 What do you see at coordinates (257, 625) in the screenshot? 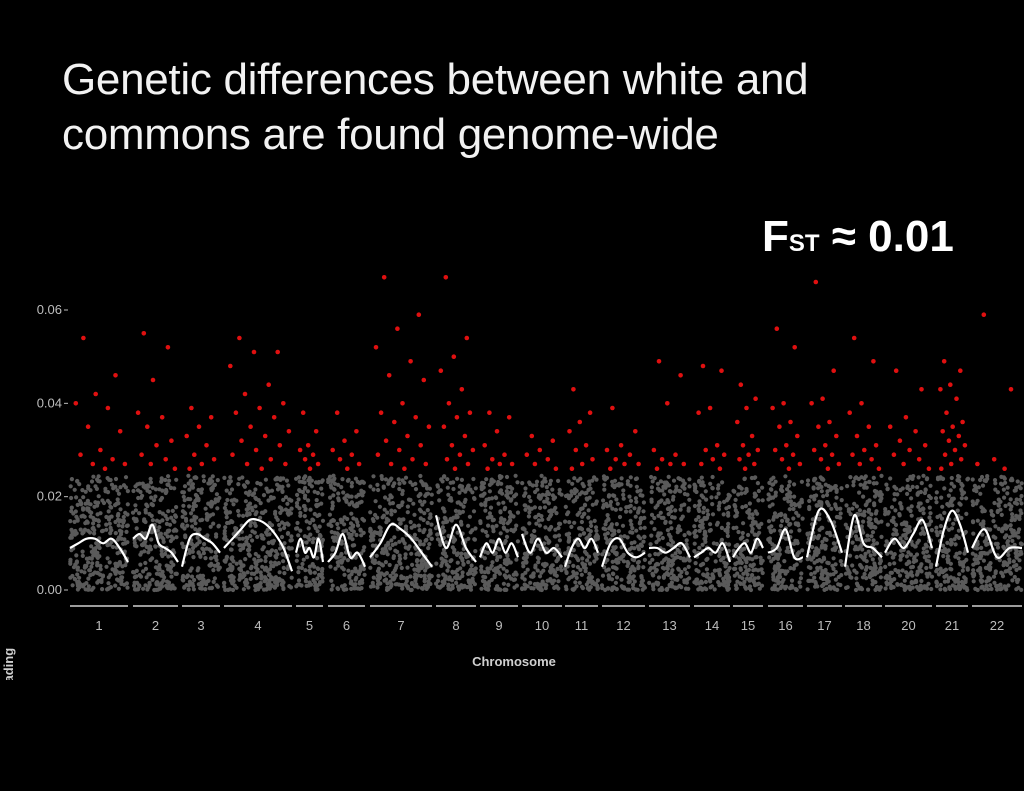
I see `x-tick-label: 4` at bounding box center [257, 625].